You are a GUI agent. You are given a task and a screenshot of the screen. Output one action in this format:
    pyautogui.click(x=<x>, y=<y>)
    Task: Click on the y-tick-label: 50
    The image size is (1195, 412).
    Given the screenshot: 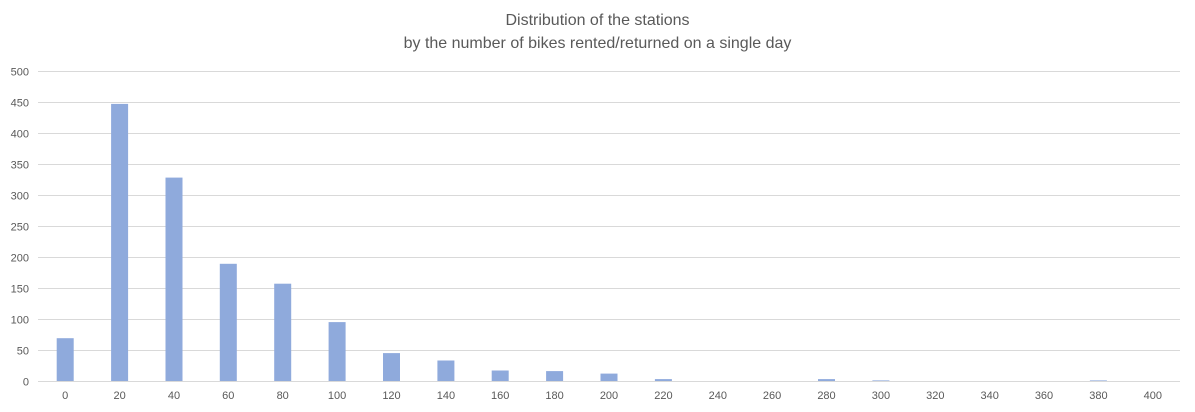 What is the action you would take?
    pyautogui.click(x=23, y=352)
    